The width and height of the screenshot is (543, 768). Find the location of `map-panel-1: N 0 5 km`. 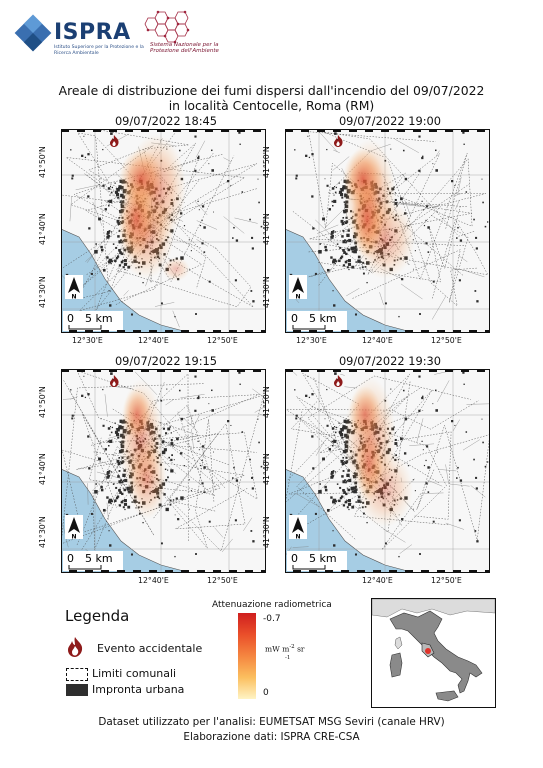

map-panel-1: N 0 5 km is located at coordinates (163, 231).